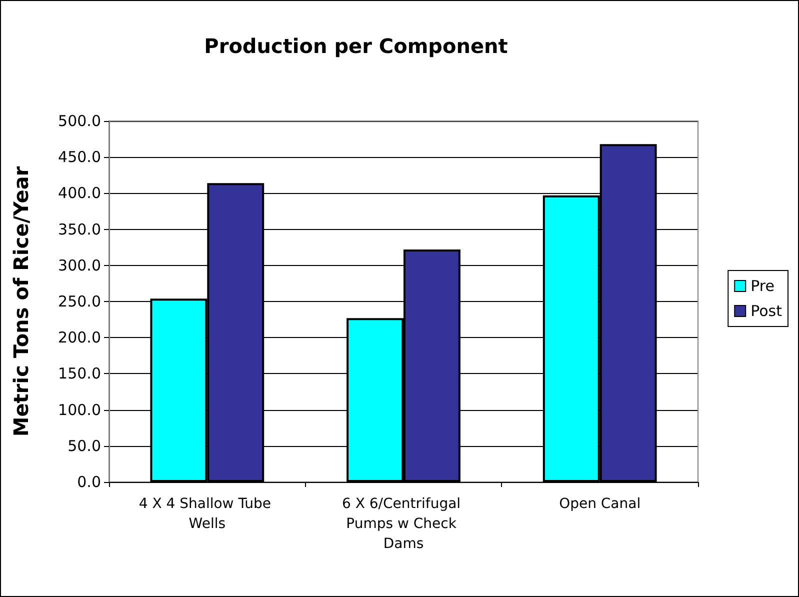 The image size is (799, 597). I want to click on chart-title: Production per Component, so click(356, 46).